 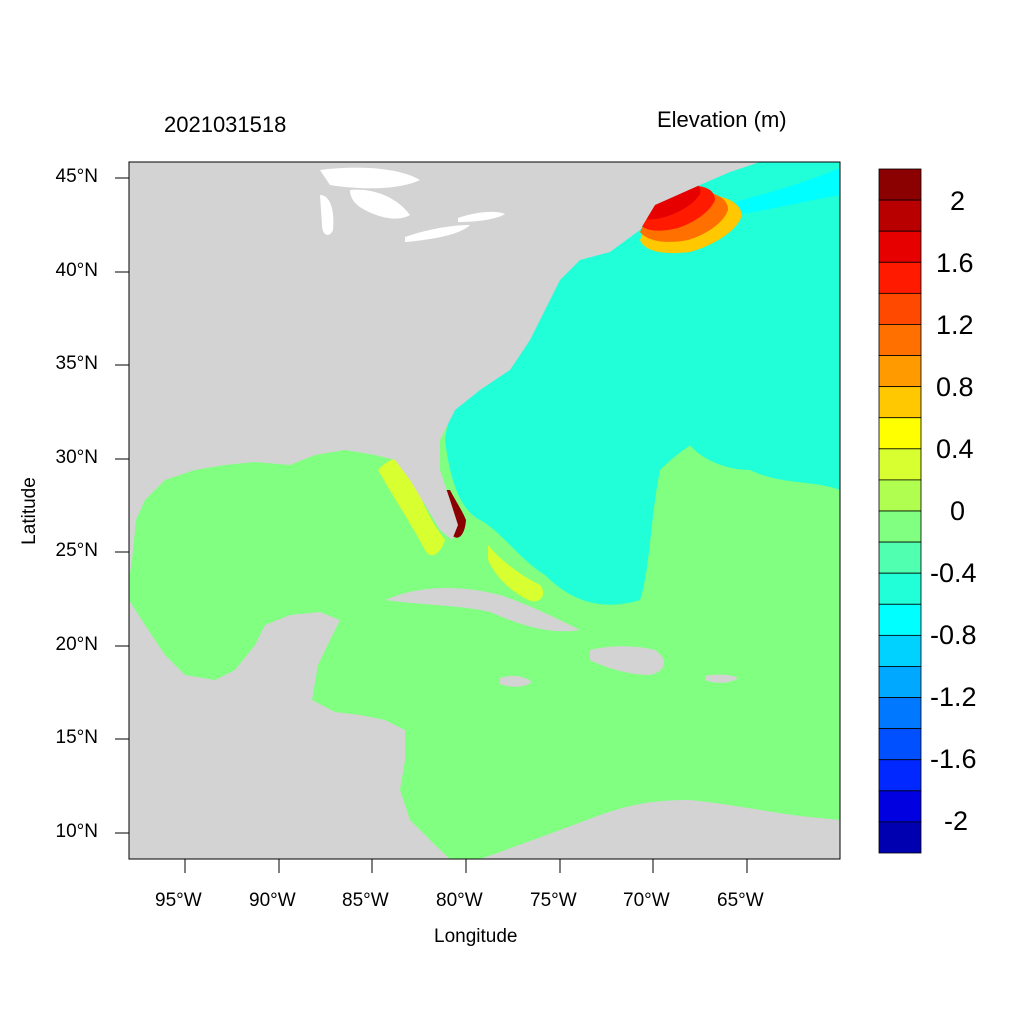 I want to click on y-tick-label: 25°N, so click(x=76, y=550).